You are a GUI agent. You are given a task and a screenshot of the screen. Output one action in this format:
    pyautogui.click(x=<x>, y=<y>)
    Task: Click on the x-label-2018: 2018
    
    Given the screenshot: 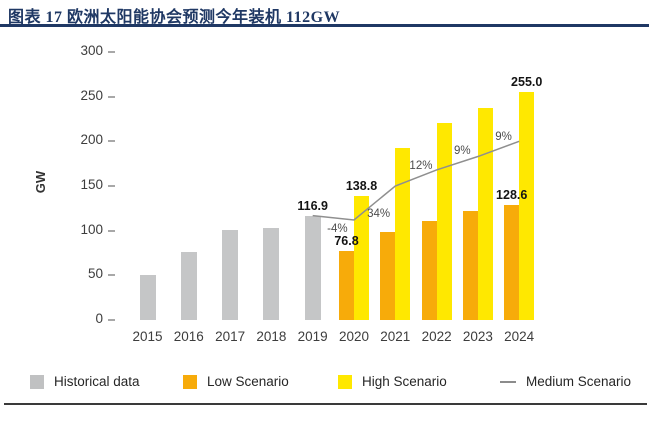 What is the action you would take?
    pyautogui.click(x=271, y=336)
    